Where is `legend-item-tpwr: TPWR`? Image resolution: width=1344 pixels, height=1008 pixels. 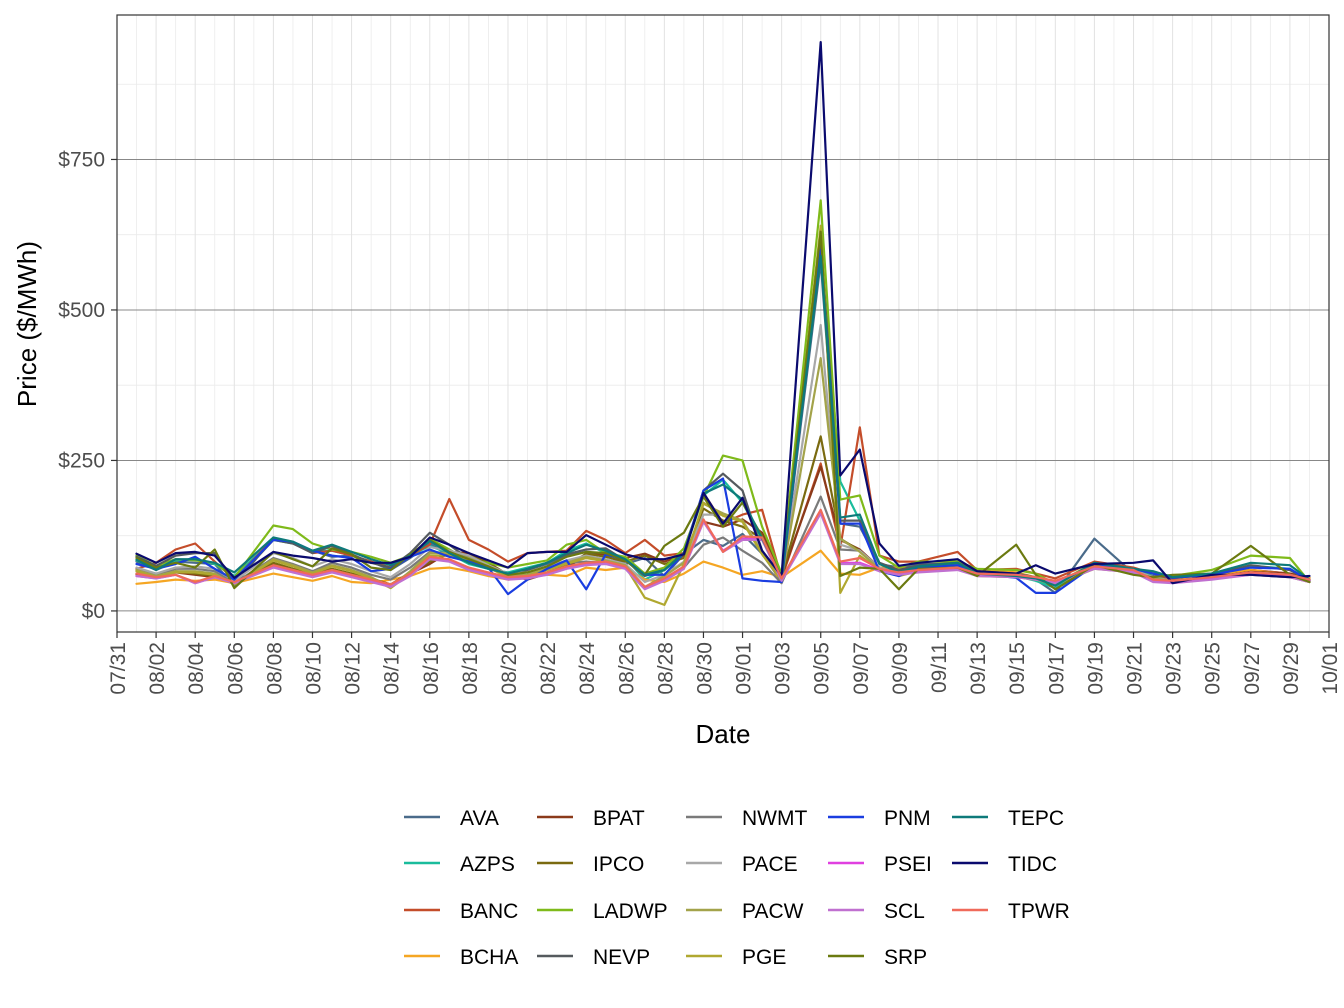 legend-item-tpwr: TPWR is located at coordinates (1011, 911).